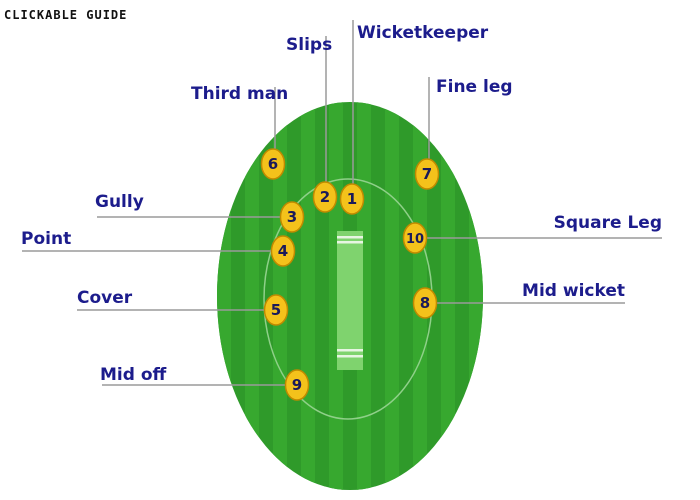 Image resolution: width=700 pixels, height=500 pixels. I want to click on position-number: 4, so click(283, 251).